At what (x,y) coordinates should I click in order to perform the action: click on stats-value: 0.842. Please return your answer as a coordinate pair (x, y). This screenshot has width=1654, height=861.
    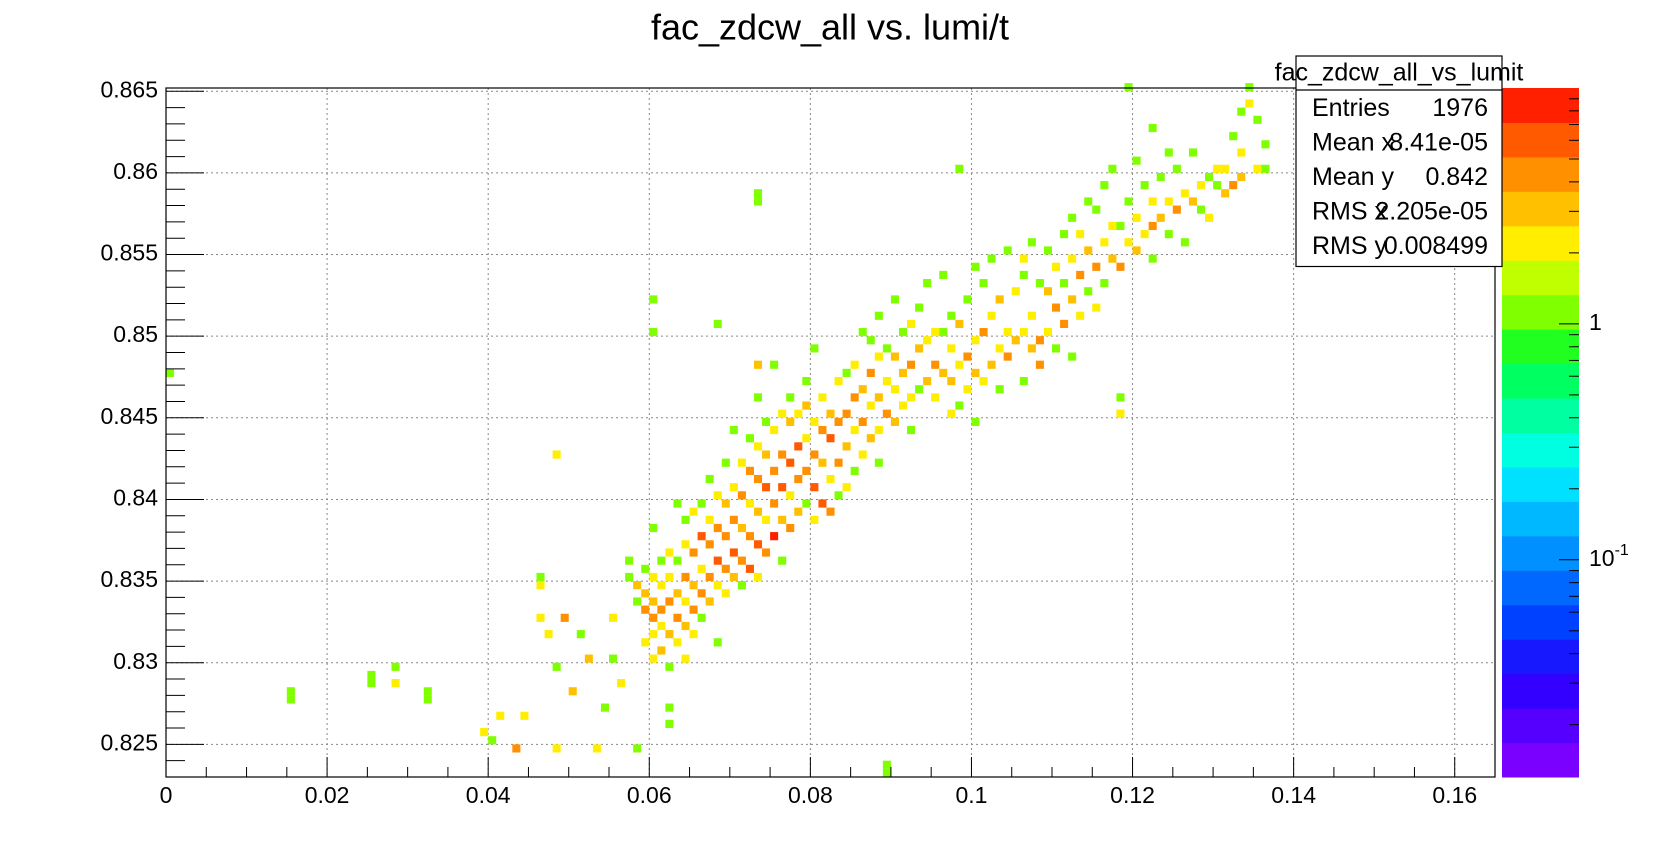
    Looking at the image, I should click on (1456, 177).